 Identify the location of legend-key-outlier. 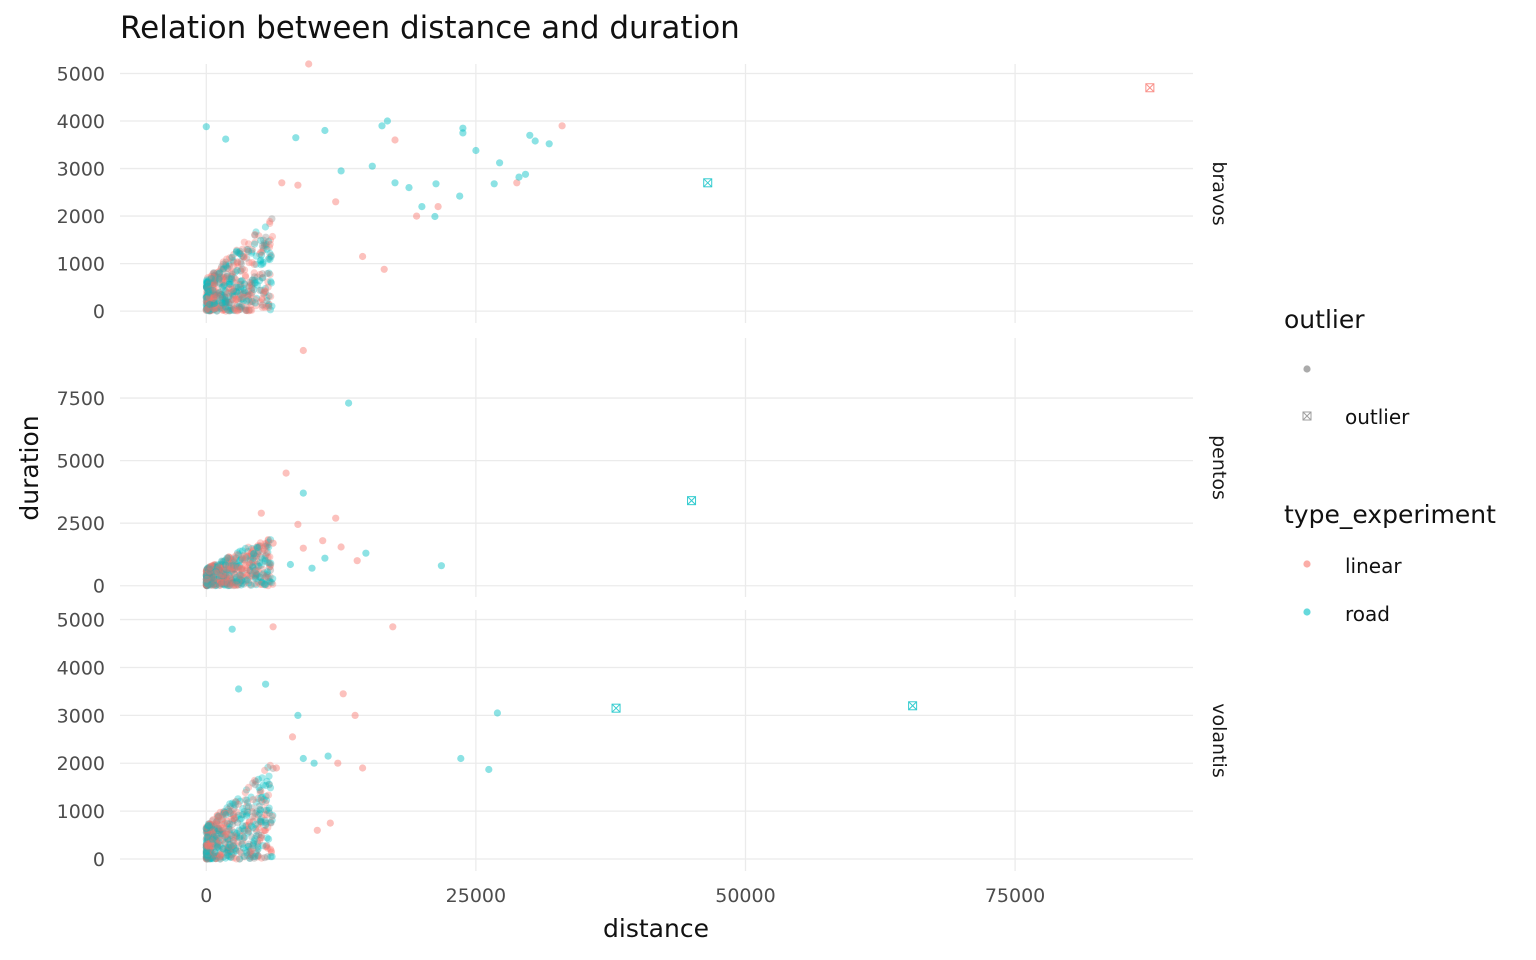
(1307, 416).